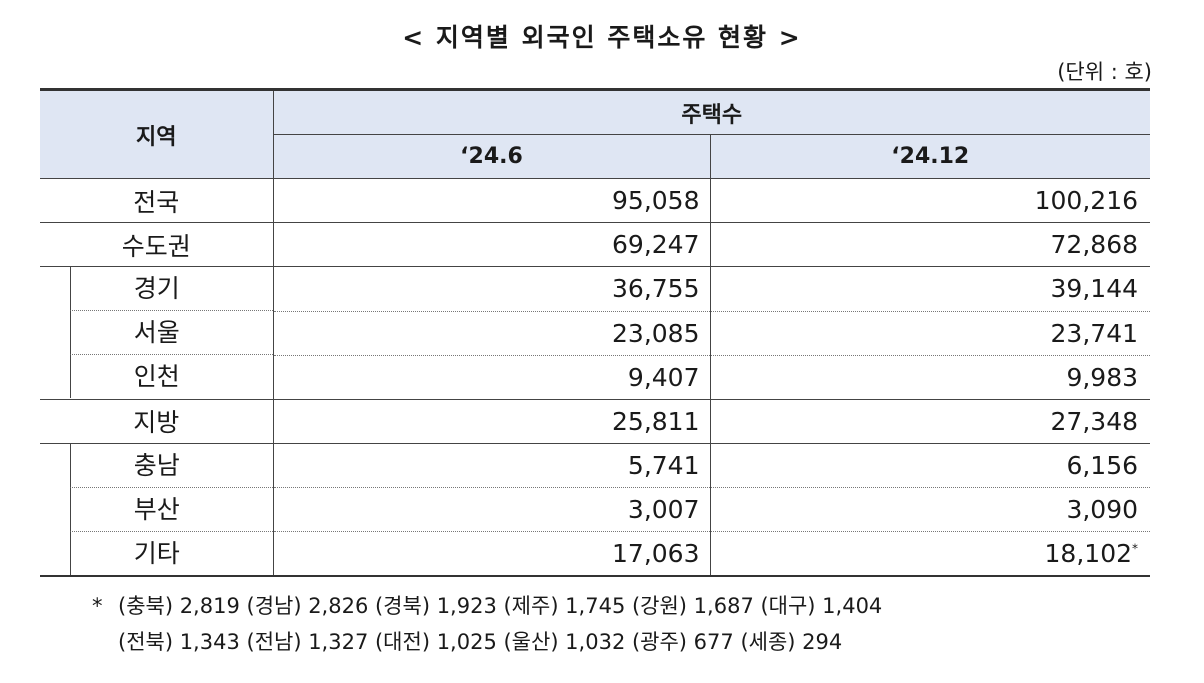 The width and height of the screenshot is (1204, 683). What do you see at coordinates (97, 606) in the screenshot?
I see `footnote-marker: *` at bounding box center [97, 606].